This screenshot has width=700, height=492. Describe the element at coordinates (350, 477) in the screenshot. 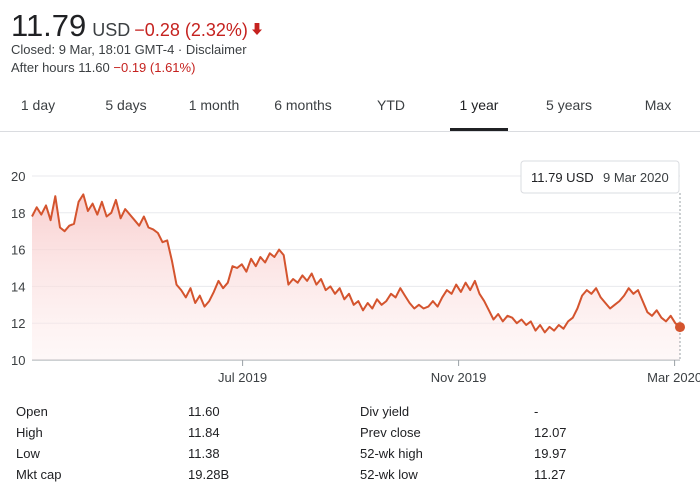

I see `stat-row: Mkt cap 19.28B 52-wk low 11.27` at that location.